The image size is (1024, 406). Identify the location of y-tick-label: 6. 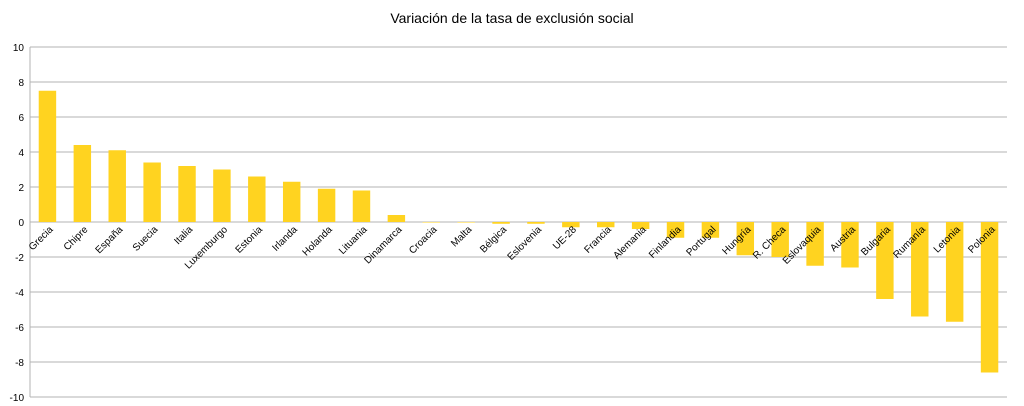
(21, 118).